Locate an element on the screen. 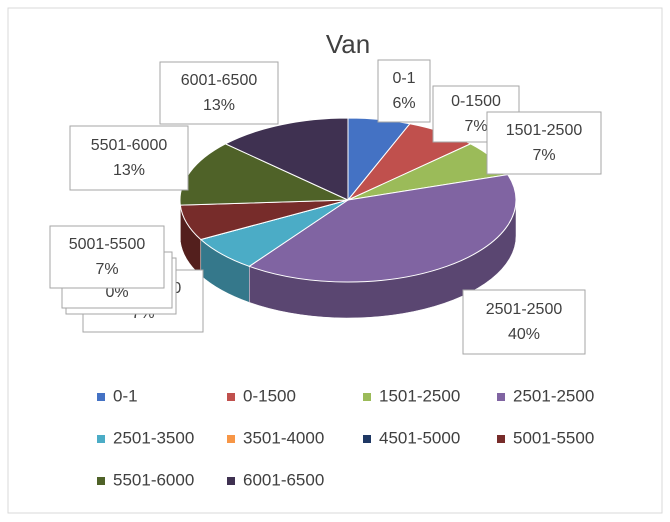 The width and height of the screenshot is (670, 522). legend-label: 0-1500 is located at coordinates (269, 395).